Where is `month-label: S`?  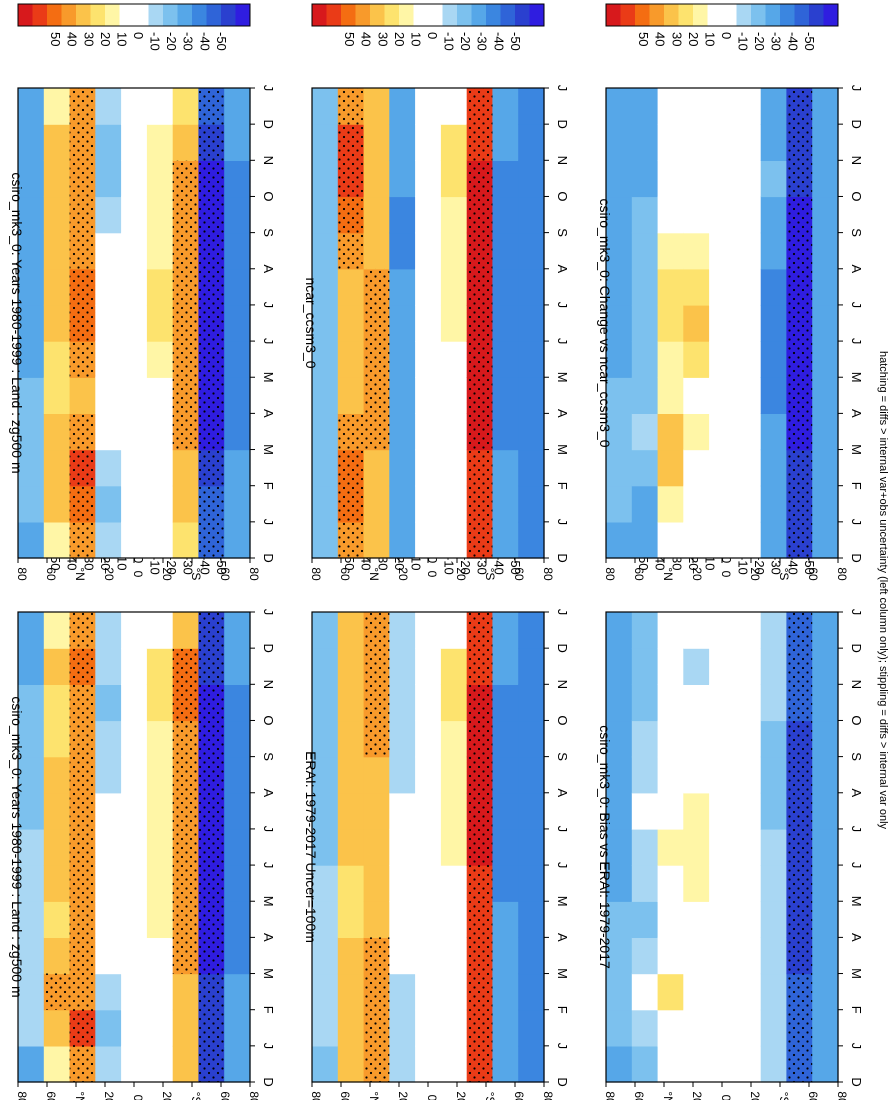
month-label: S is located at coordinates (562, 756).